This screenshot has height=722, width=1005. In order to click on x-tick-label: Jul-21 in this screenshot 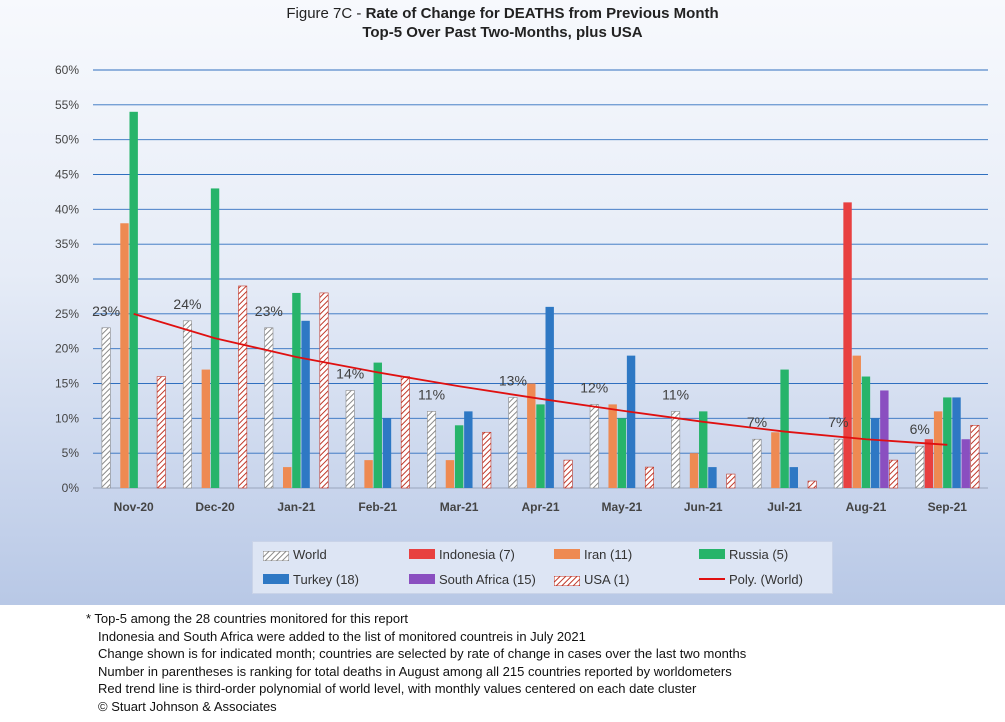, I will do `click(784, 507)`.